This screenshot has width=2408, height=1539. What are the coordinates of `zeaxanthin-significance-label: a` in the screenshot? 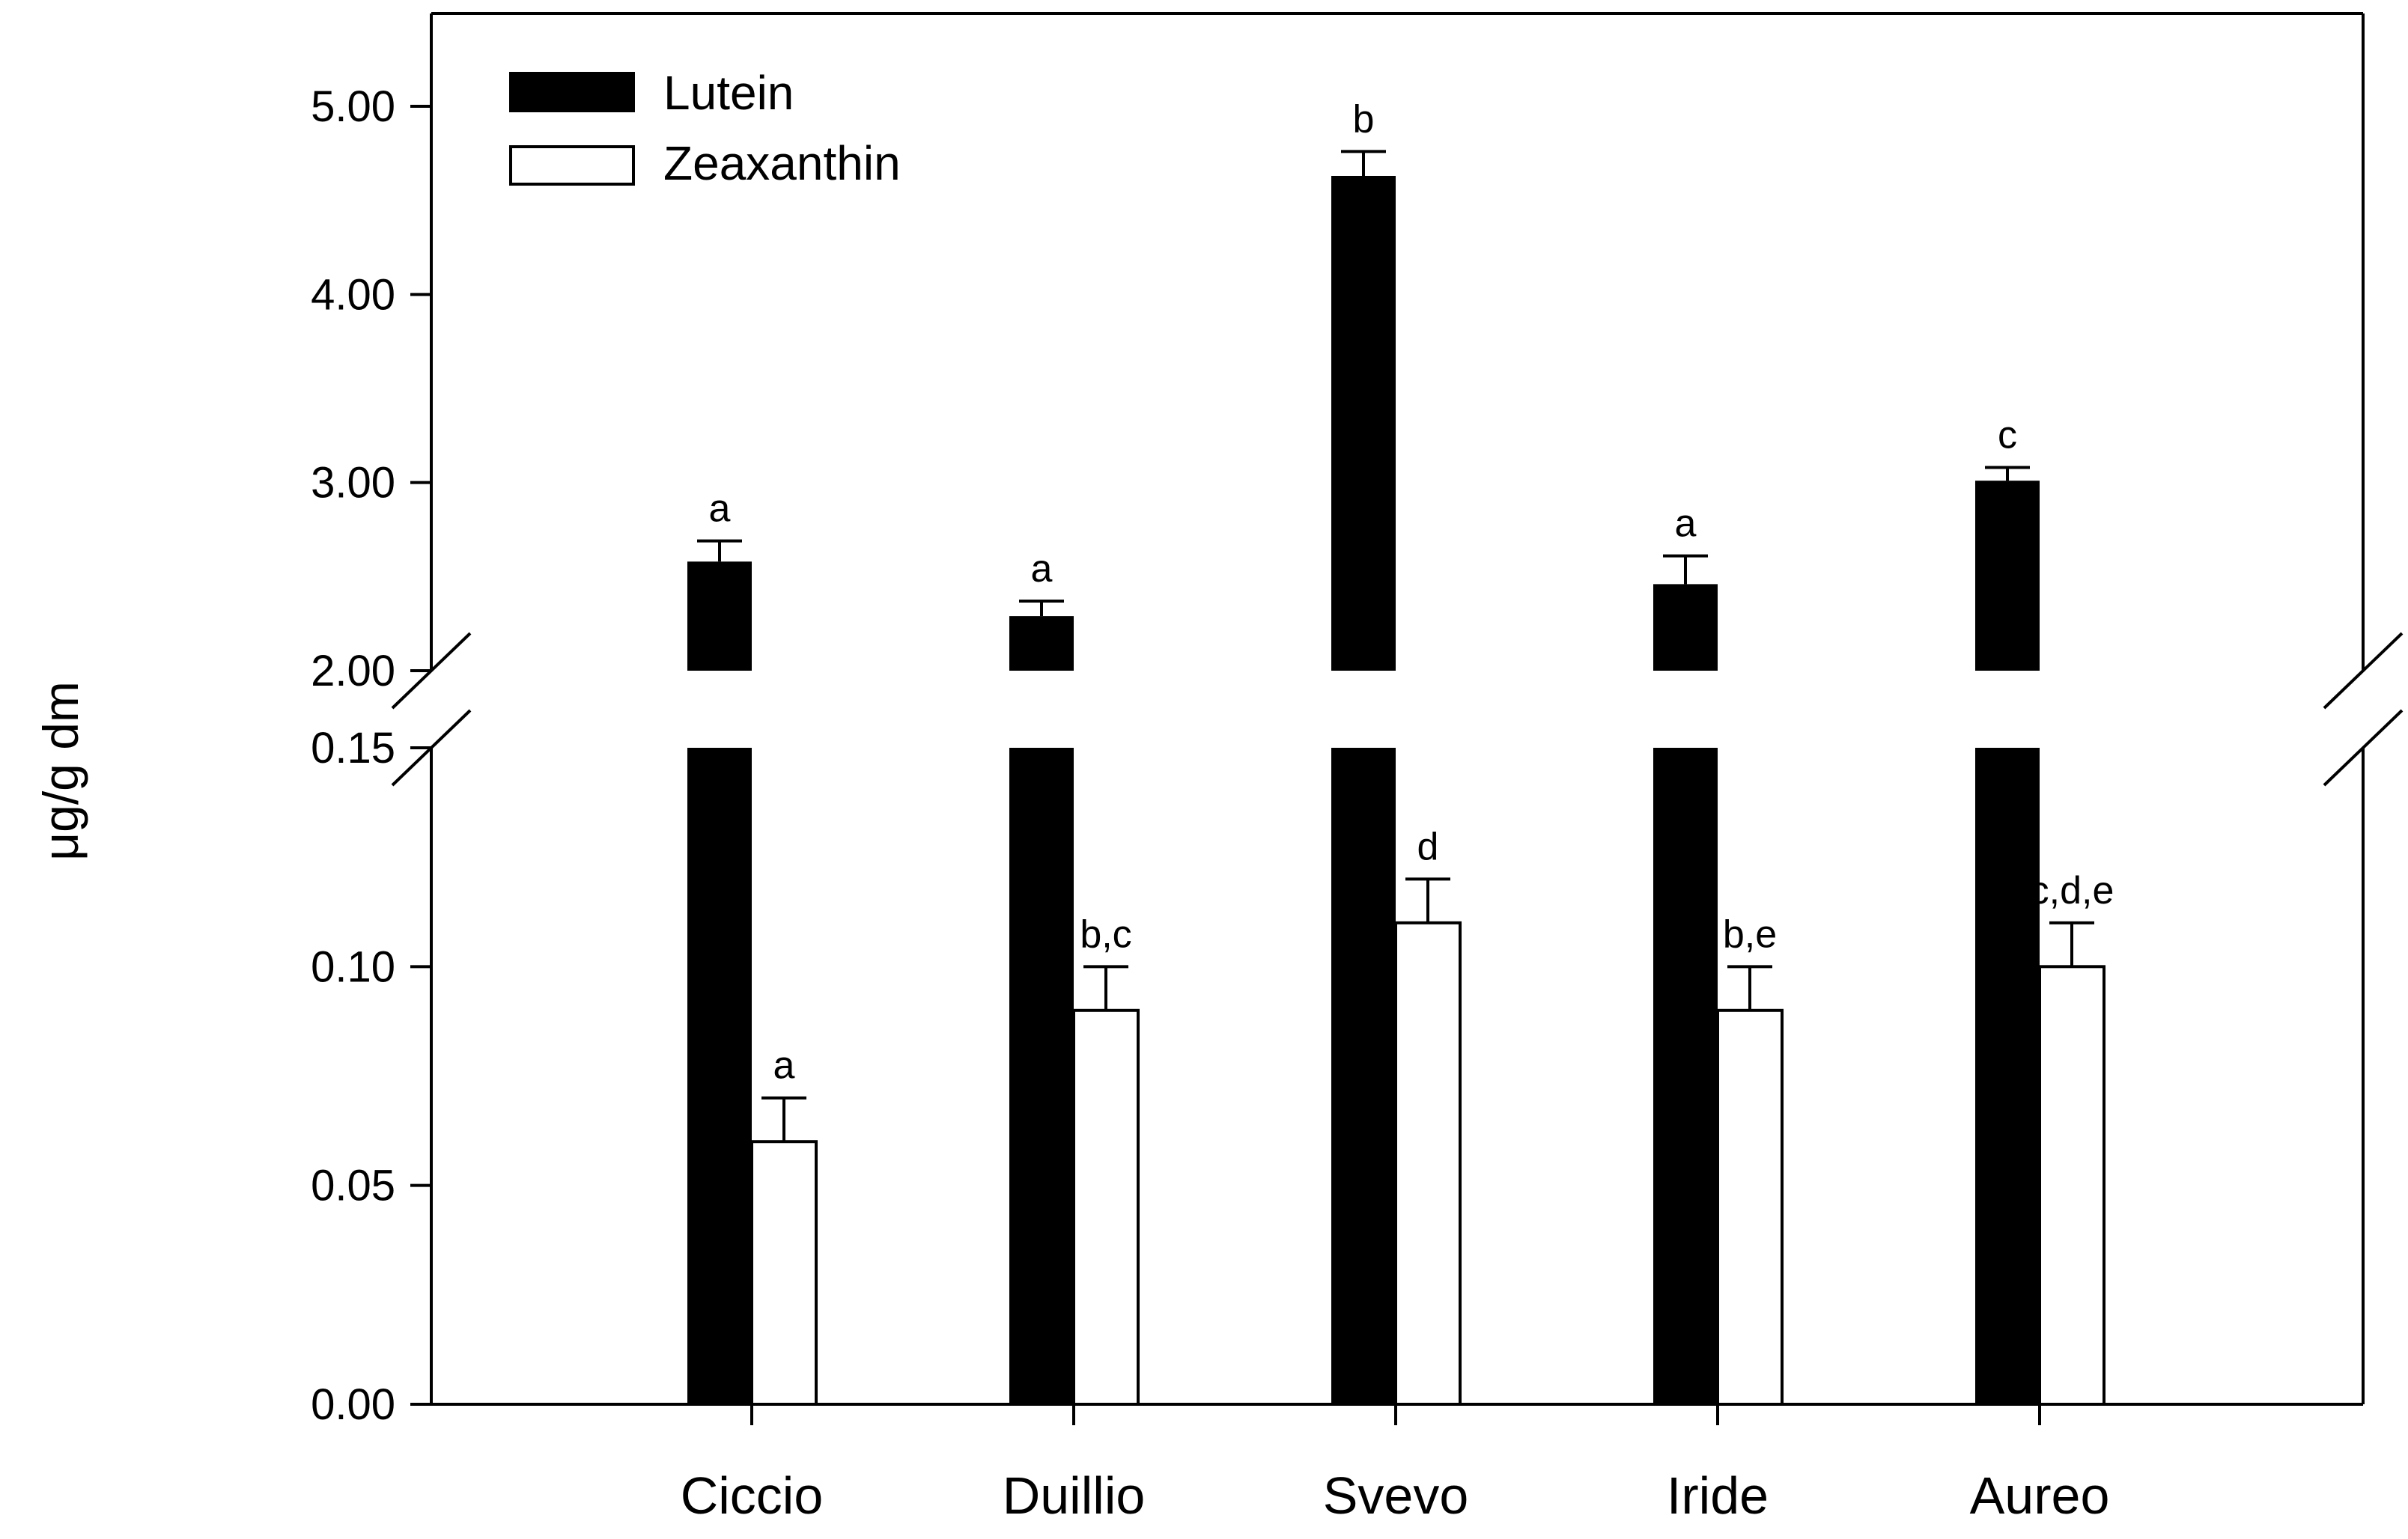 It's located at (784, 1066).